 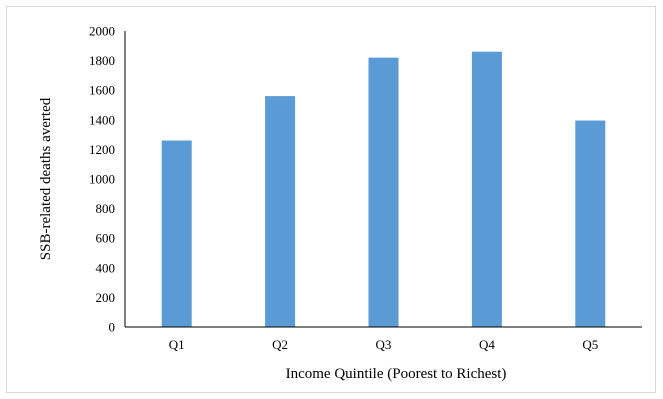 I want to click on y-tick-label: 1200, so click(x=102, y=149).